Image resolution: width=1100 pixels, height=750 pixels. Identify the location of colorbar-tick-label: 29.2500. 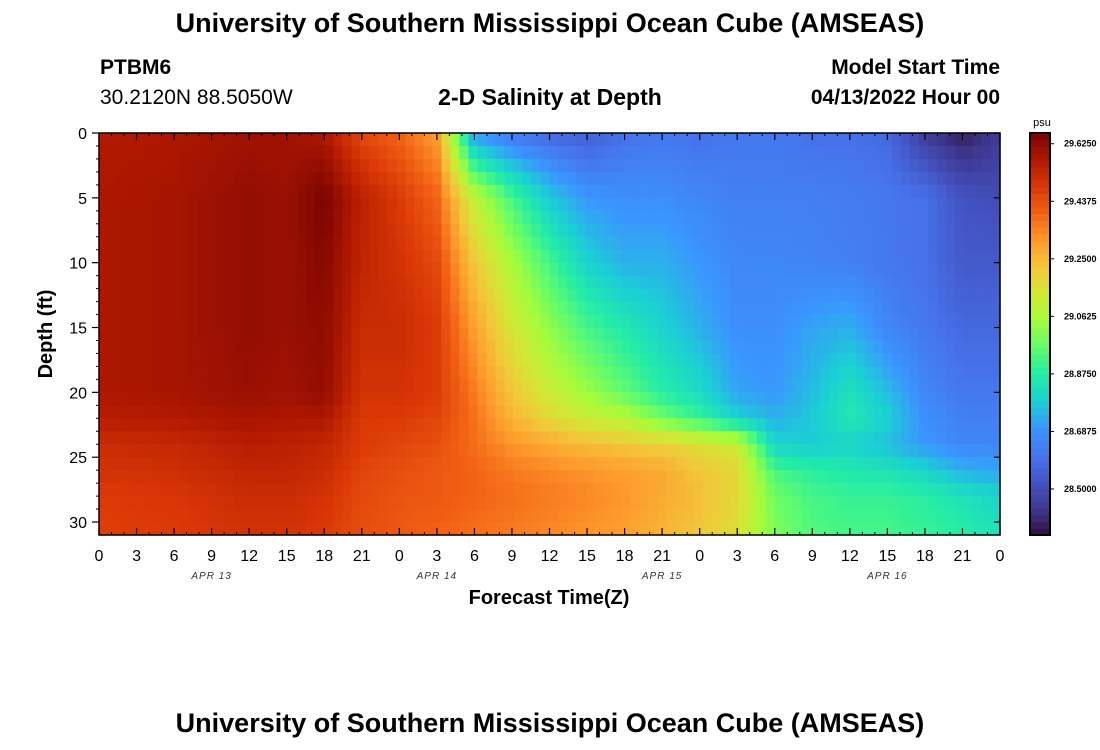
(1080, 259).